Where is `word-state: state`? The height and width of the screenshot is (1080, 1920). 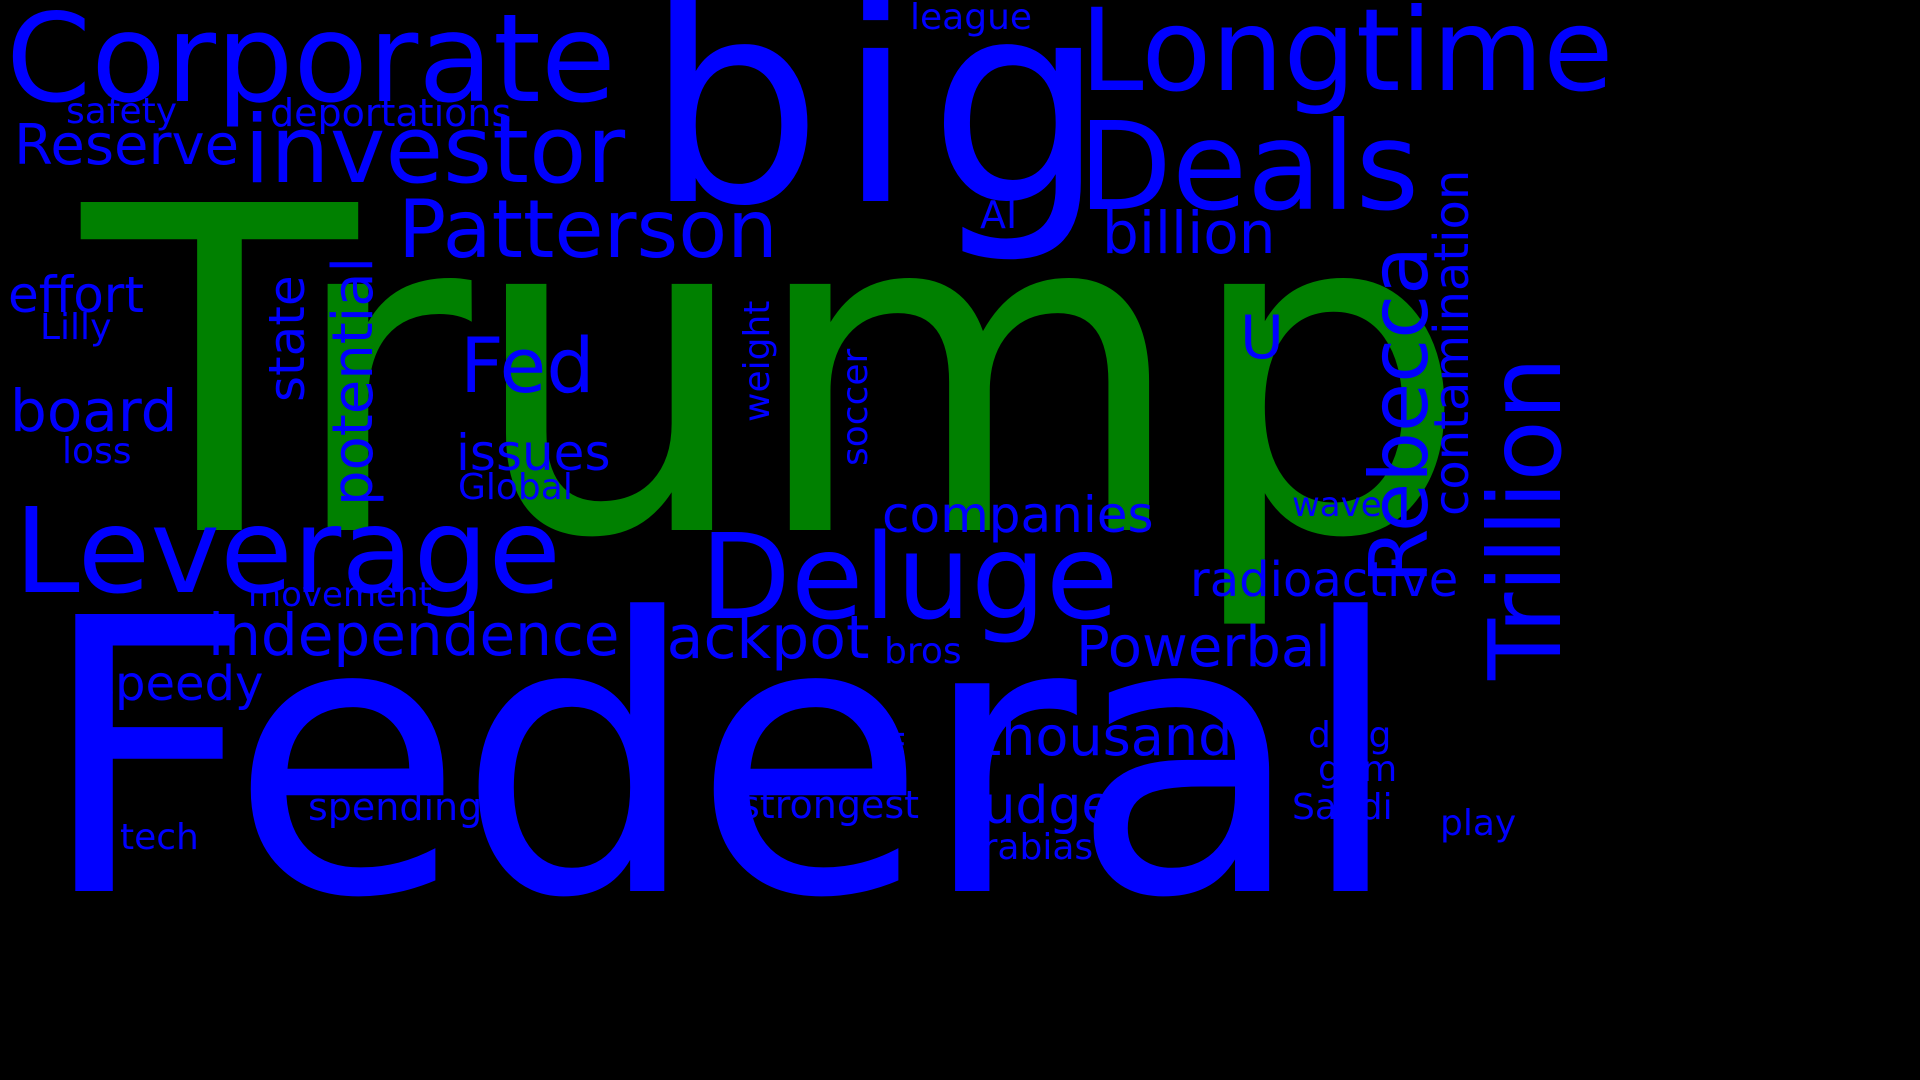 word-state: state is located at coordinates (287, 338).